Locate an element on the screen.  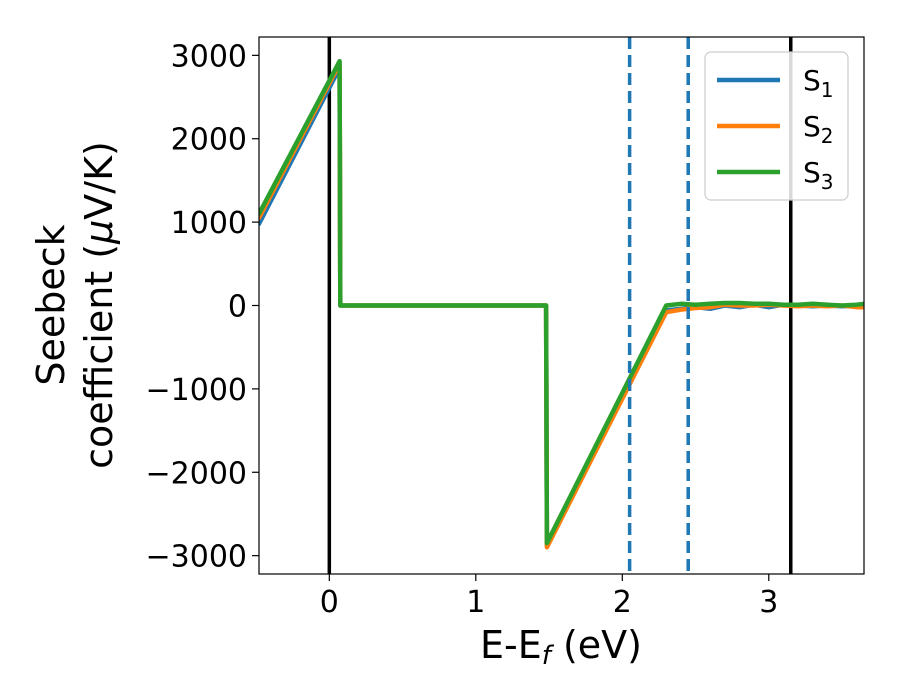
y-tick-label-2: 1000 is located at coordinates (209, 223).